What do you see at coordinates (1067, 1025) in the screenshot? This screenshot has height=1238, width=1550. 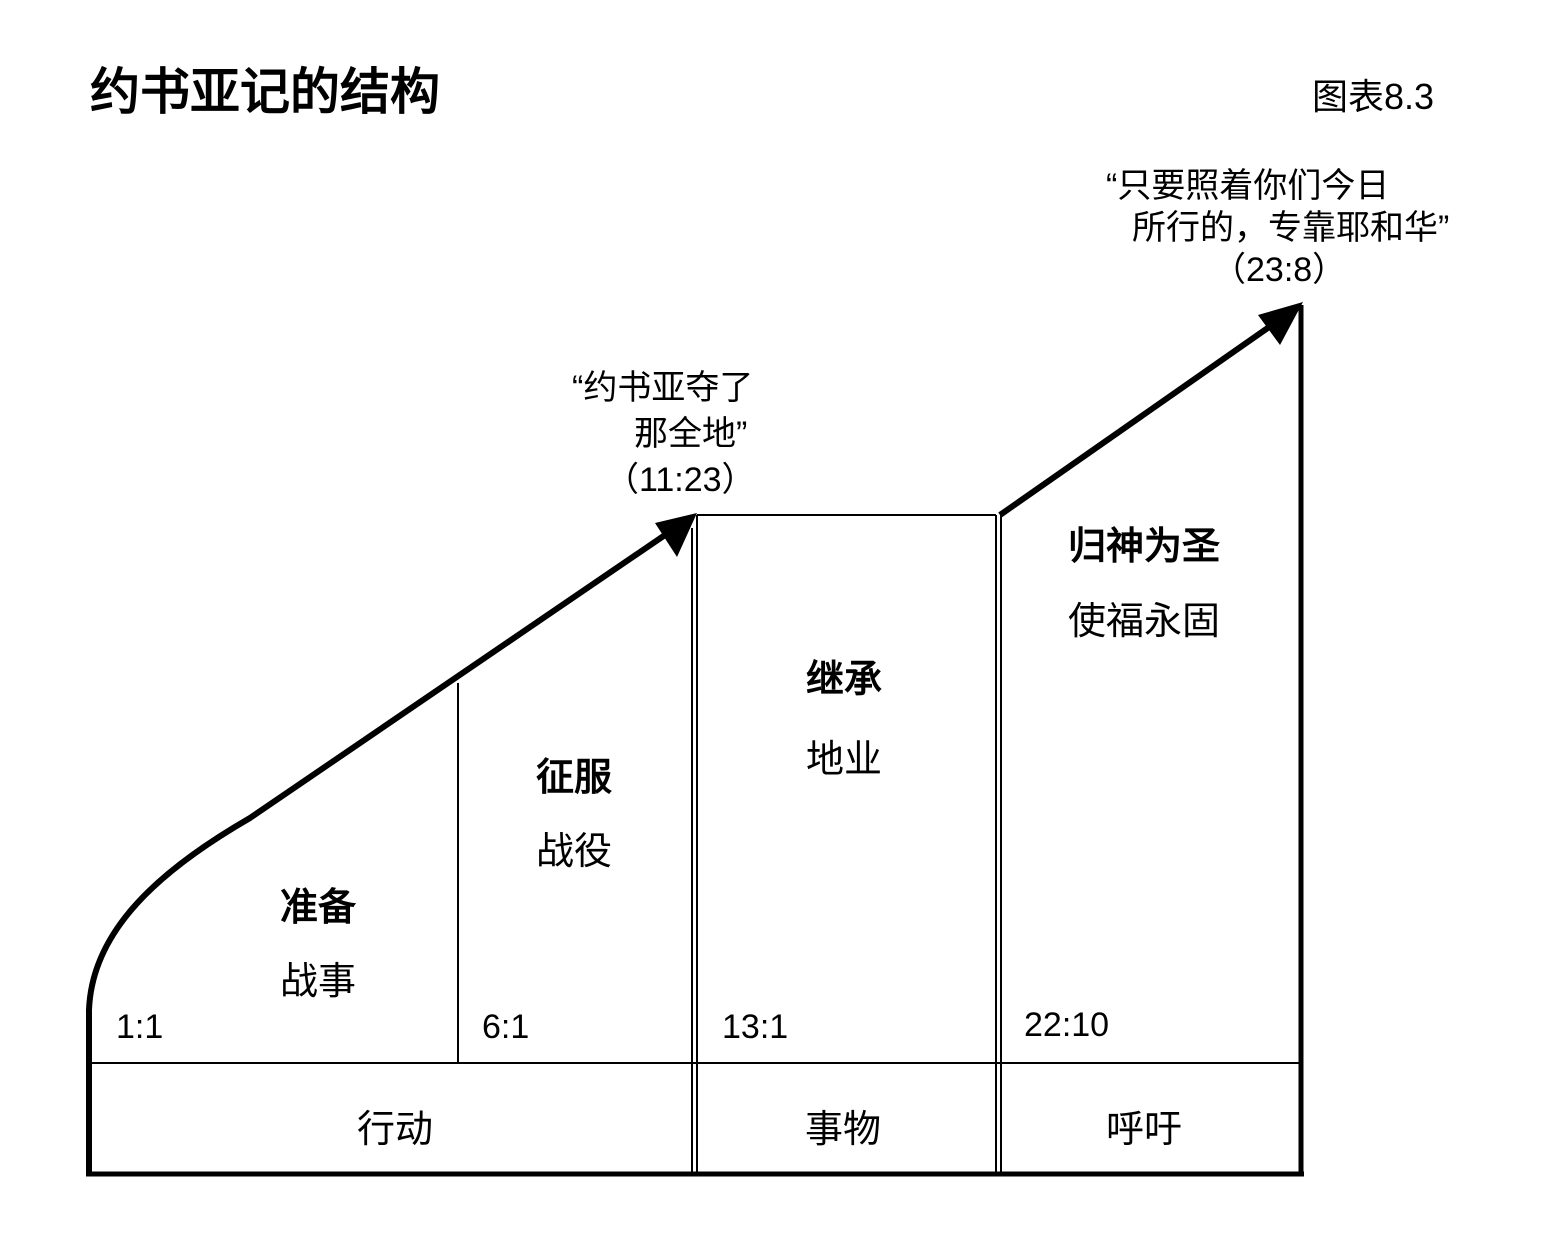 I see `section-4-ref: 22:10` at bounding box center [1067, 1025].